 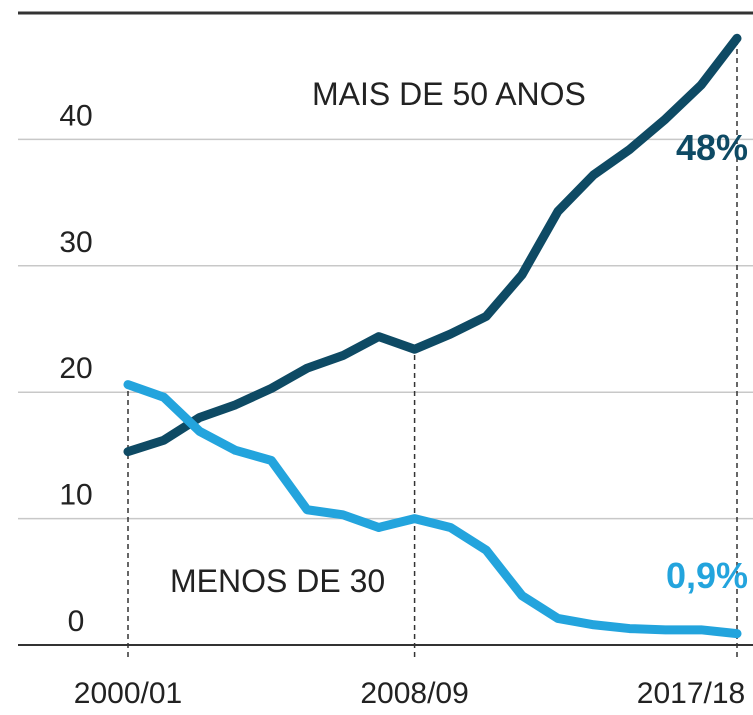 I want to click on value-label: 48%, so click(x=712, y=147).